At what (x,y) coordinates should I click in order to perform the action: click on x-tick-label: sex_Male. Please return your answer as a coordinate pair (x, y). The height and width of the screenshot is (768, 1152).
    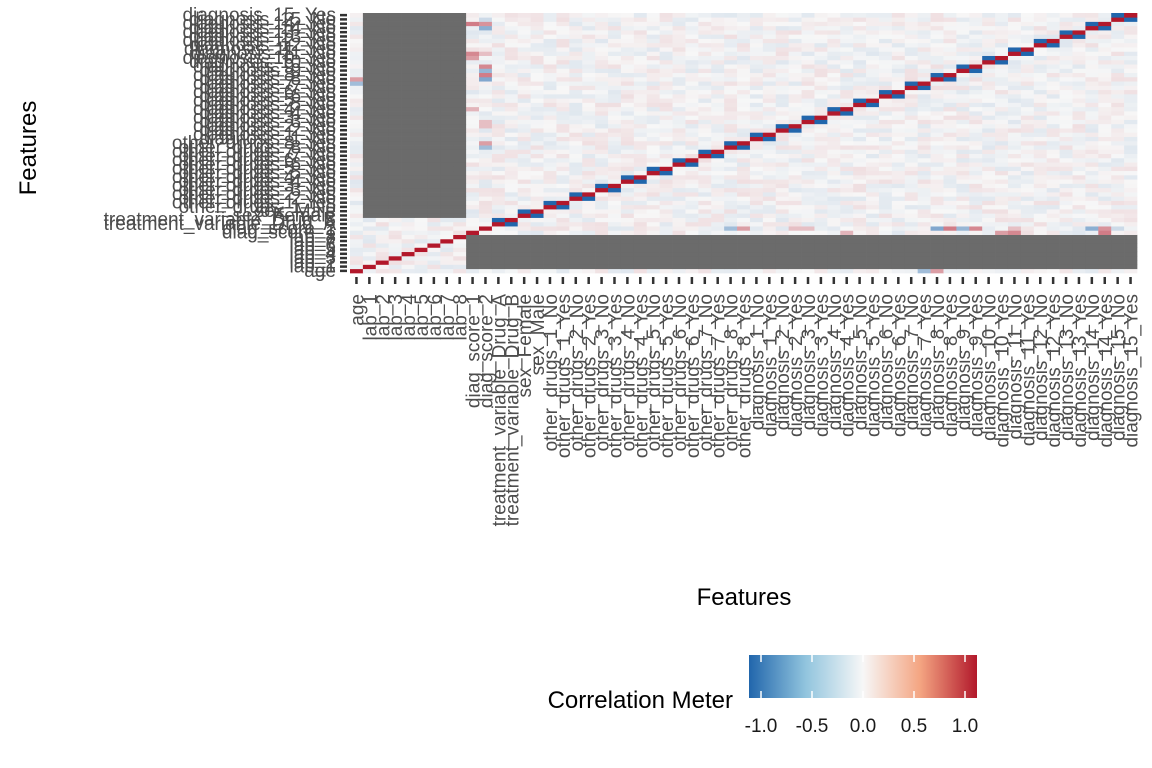
    Looking at the image, I should click on (538, 334).